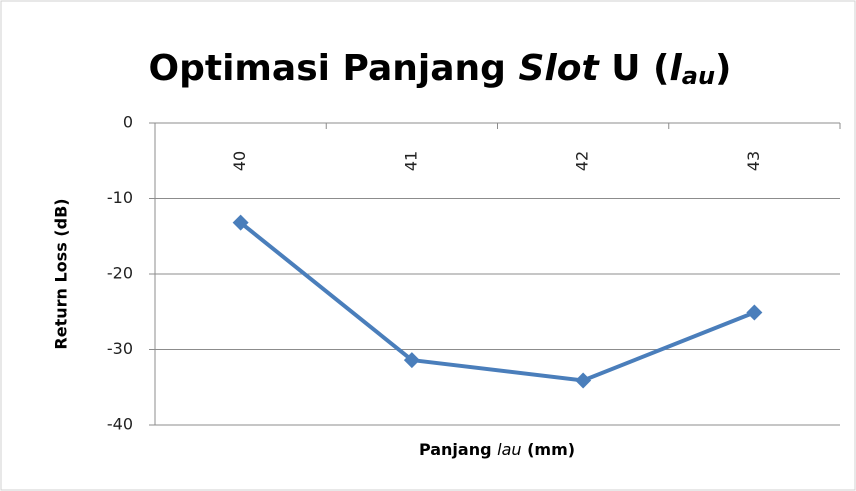 This screenshot has height=491, width=856. I want to click on title-part: l, so click(675, 68).